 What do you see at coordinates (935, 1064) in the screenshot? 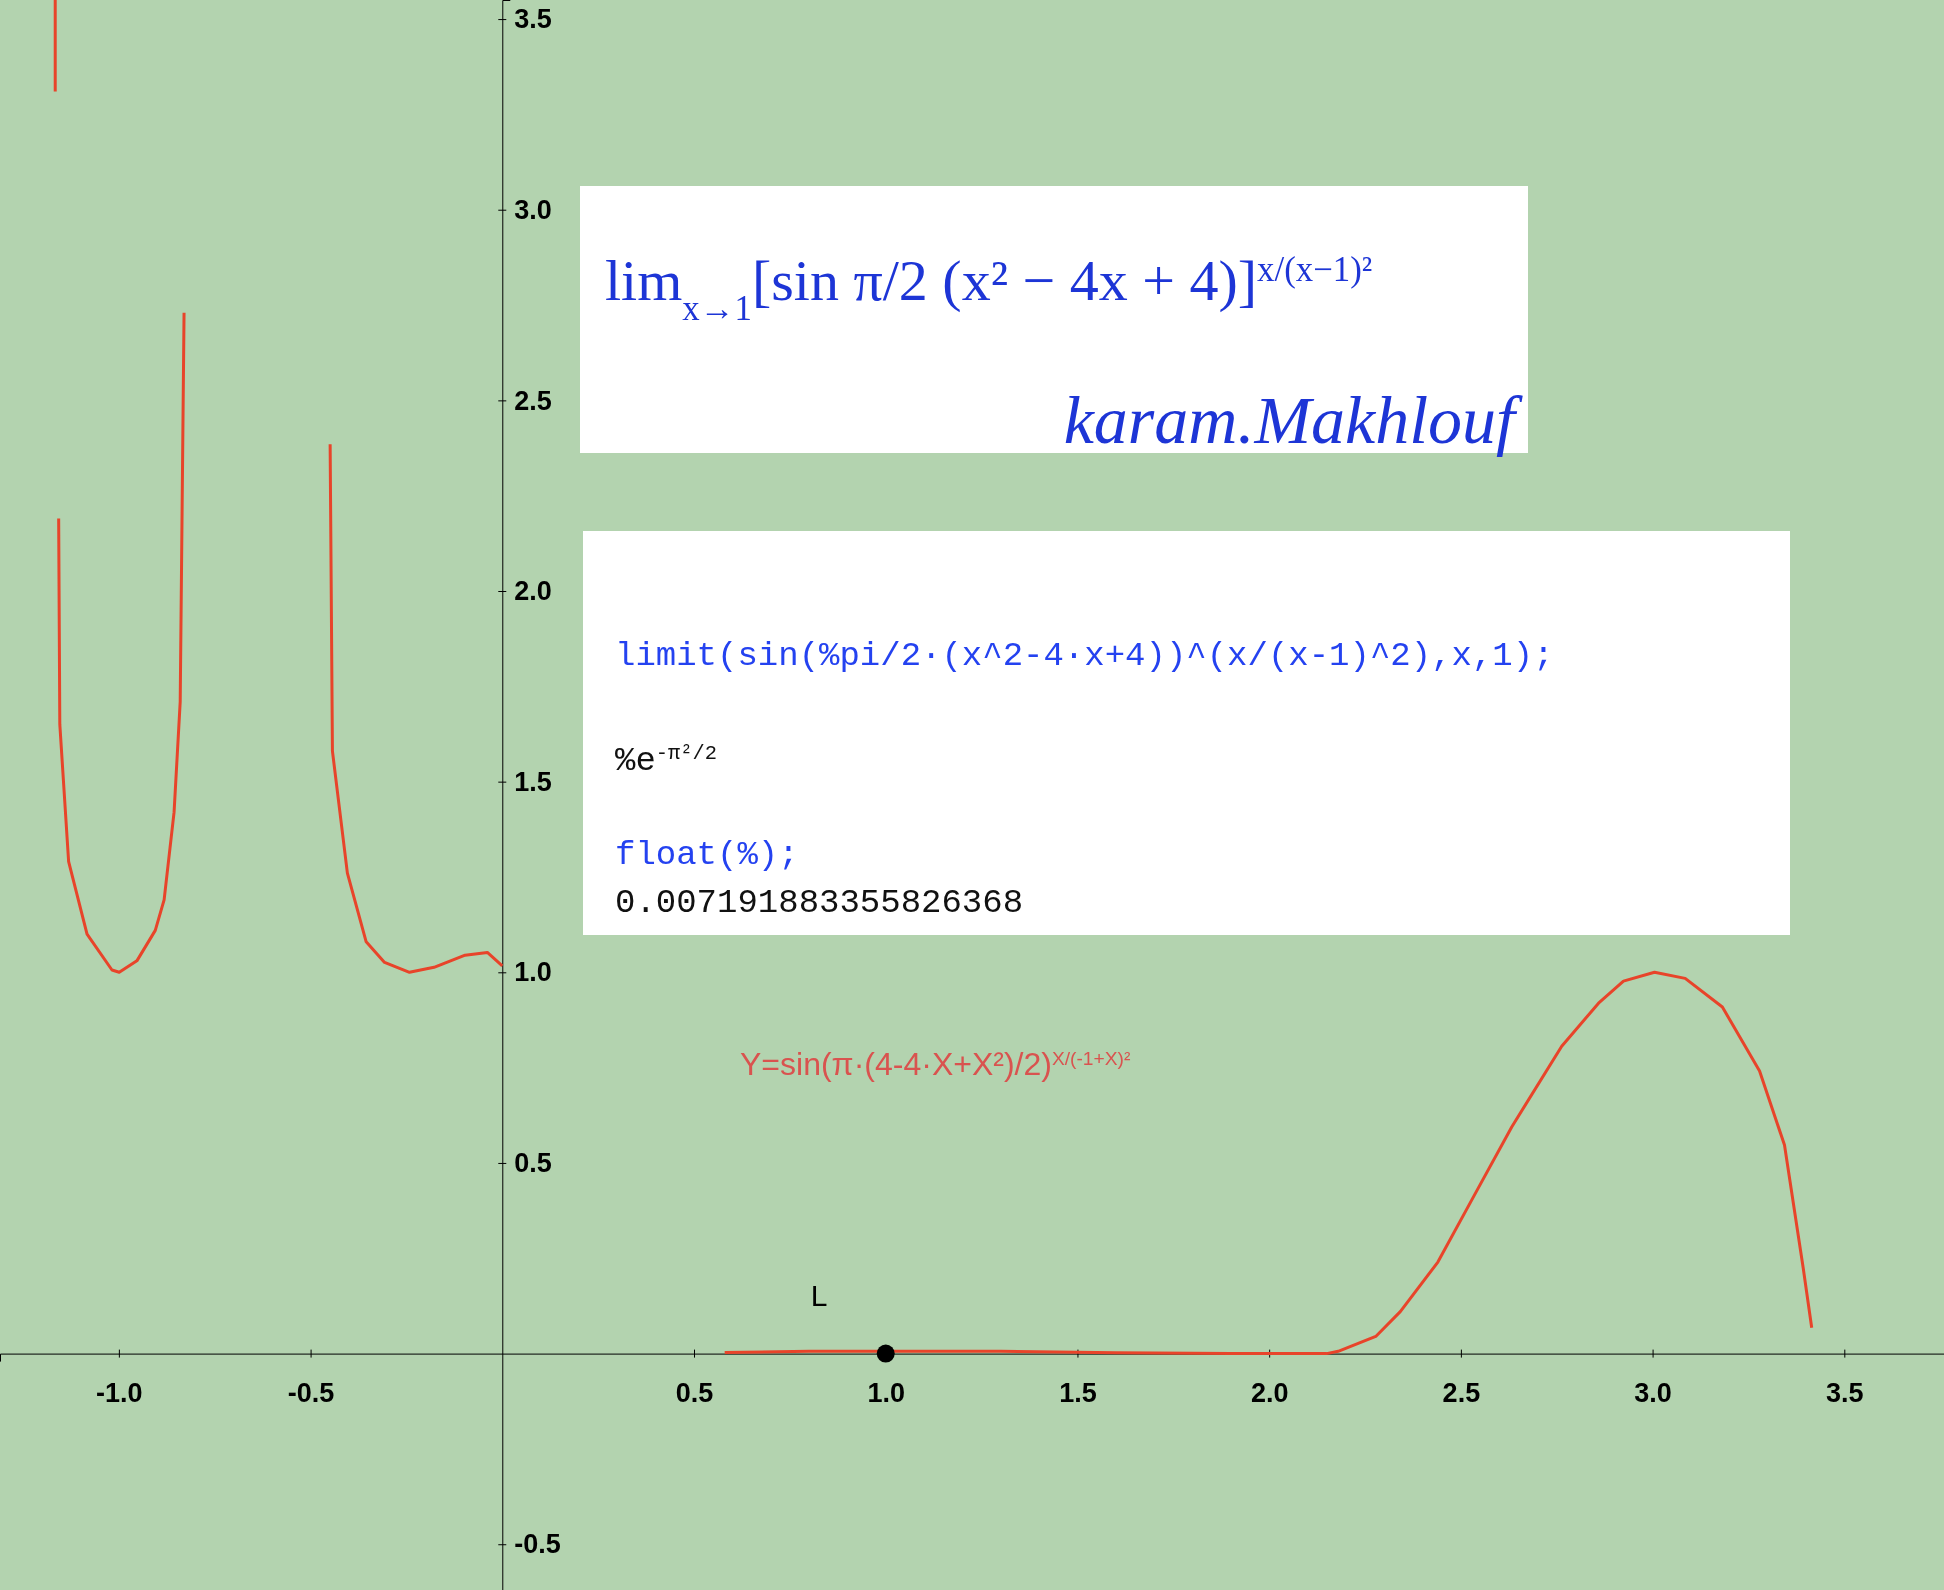
I see `annotation: Y=sin(π·(4-4·X+X²)/2)$^{X/(-1+X)²}$` at bounding box center [935, 1064].